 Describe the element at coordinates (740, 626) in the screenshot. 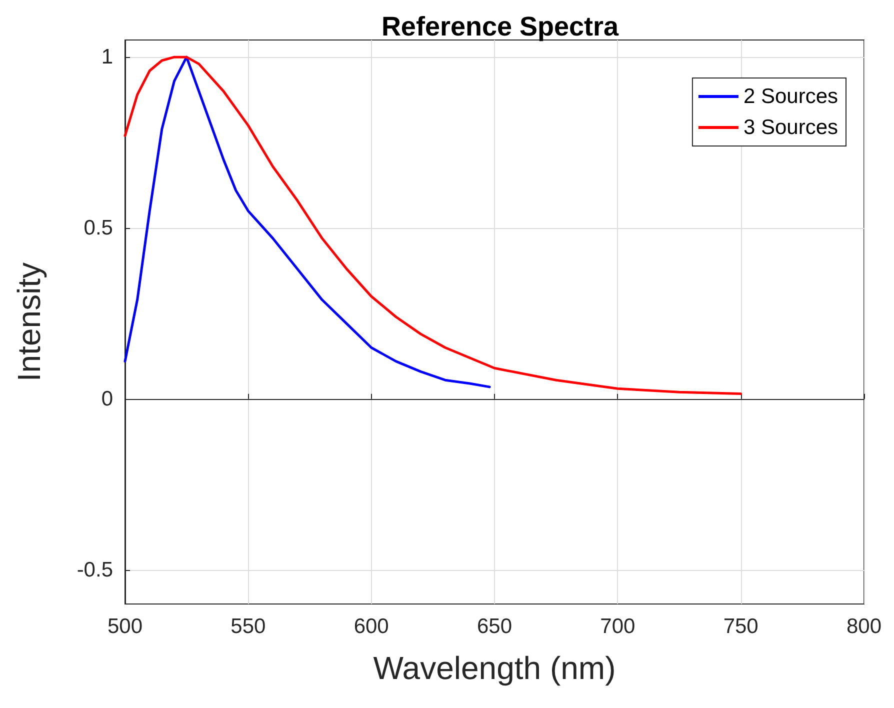

I see `x-tick-label: 750` at that location.